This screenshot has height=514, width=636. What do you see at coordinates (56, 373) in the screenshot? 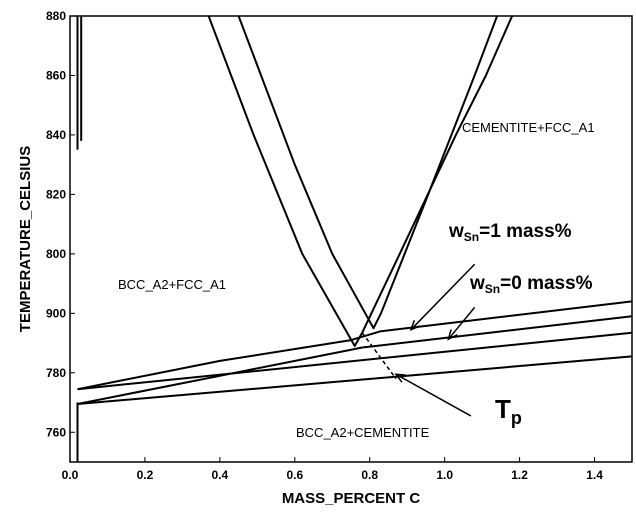
I see `y-tick-label-1: 780` at bounding box center [56, 373].